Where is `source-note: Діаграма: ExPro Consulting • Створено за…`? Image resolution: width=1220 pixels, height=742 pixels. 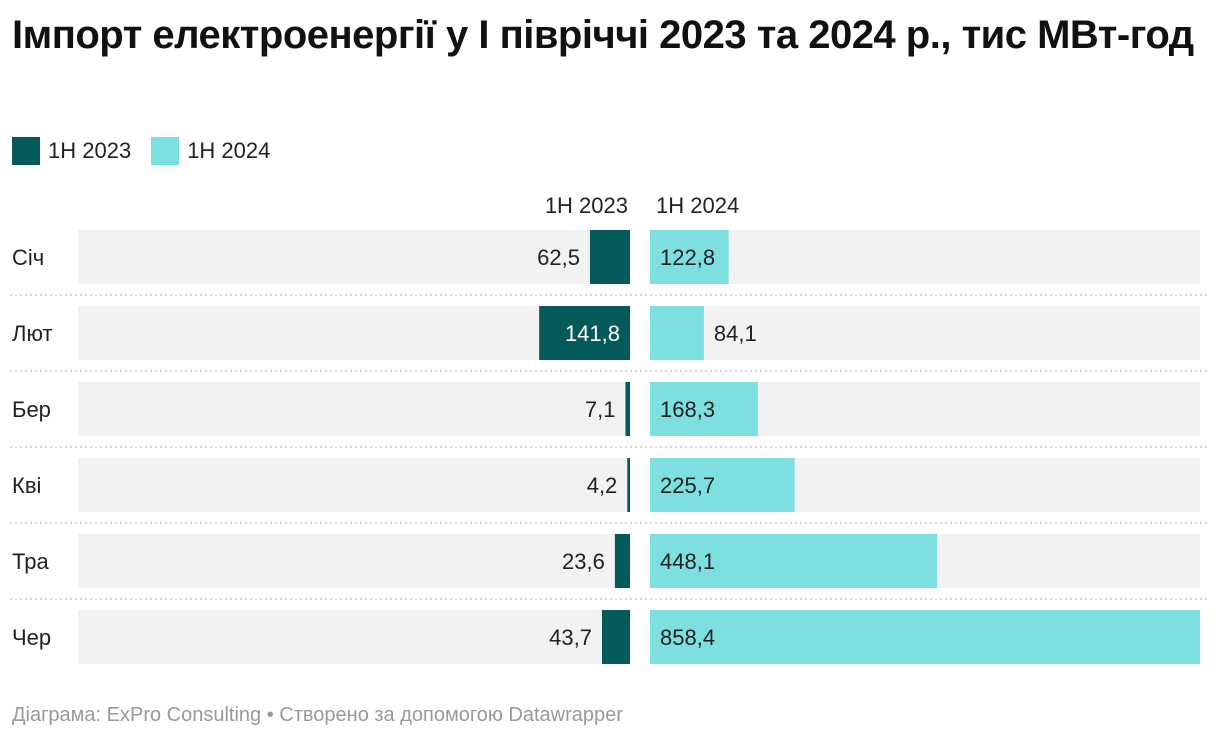 source-note: Діаграма: ExPro Consulting • Створено за… is located at coordinates (317, 715).